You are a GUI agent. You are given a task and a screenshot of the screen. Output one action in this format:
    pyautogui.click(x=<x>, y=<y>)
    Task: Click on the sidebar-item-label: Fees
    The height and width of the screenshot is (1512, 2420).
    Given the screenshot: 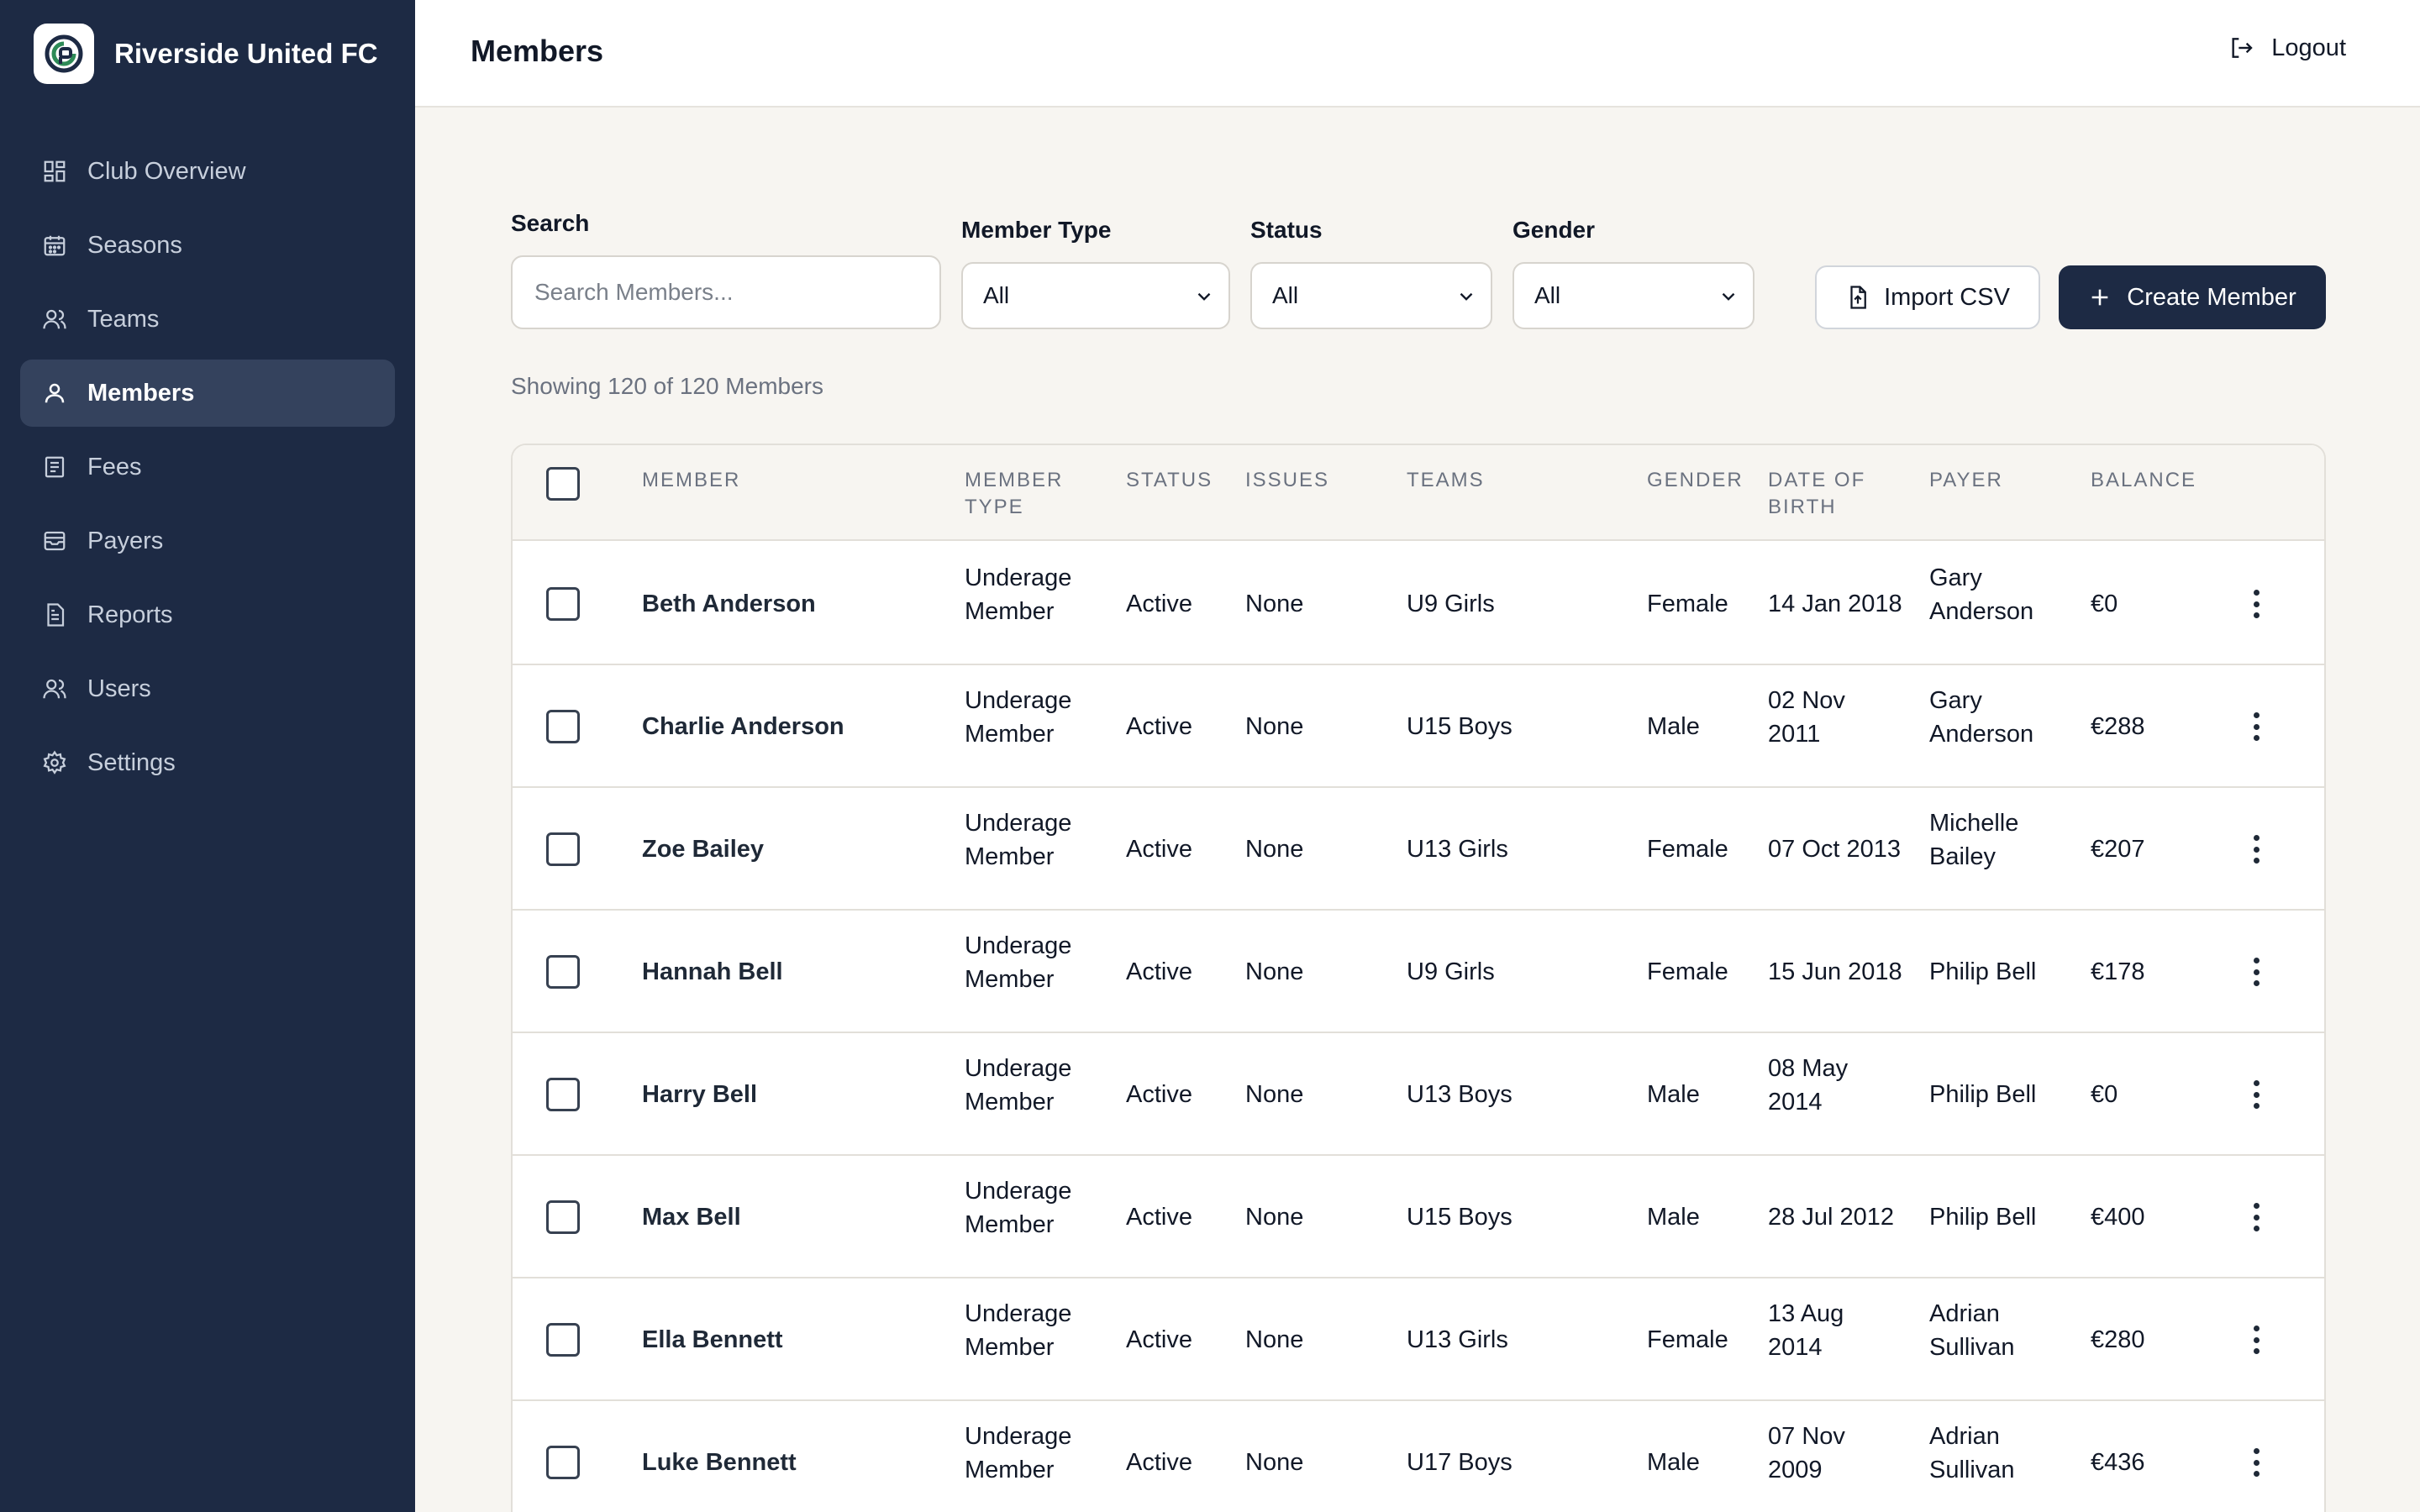 What is the action you would take?
    pyautogui.click(x=114, y=466)
    